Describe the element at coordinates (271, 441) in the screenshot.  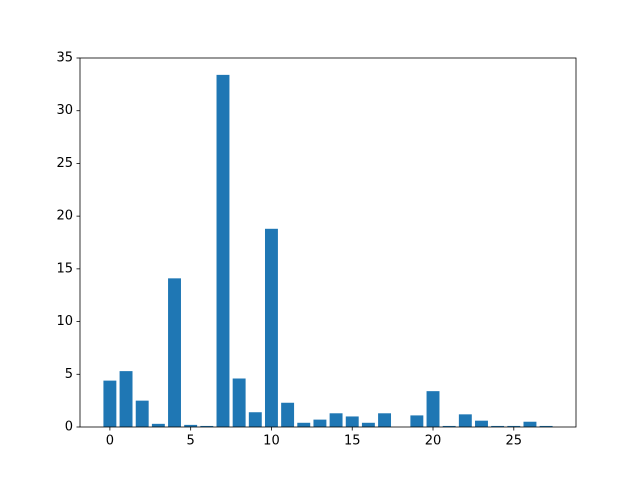
I see `x-tick-label: 10` at that location.